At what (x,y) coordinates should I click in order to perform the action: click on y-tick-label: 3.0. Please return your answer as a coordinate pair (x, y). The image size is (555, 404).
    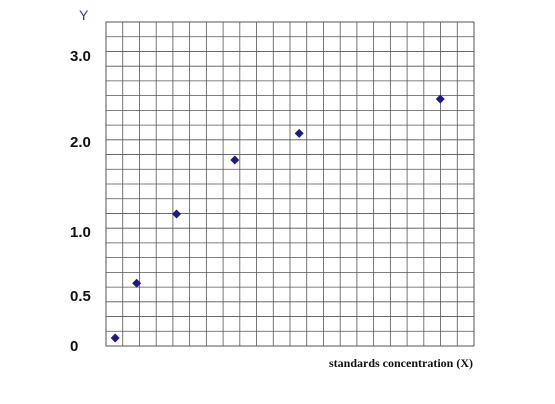
    Looking at the image, I should click on (80, 56).